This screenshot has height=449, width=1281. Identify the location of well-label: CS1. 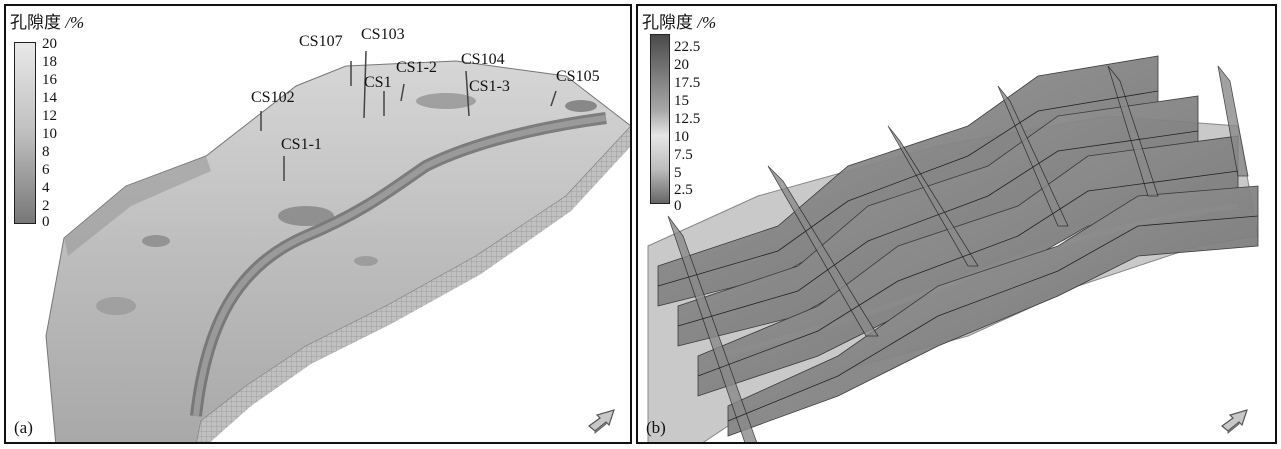
(378, 82).